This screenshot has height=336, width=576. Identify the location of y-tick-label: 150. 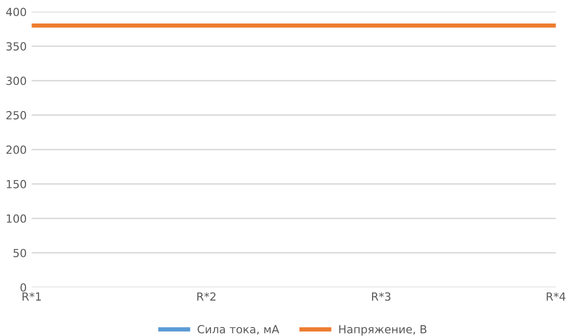
(16, 184).